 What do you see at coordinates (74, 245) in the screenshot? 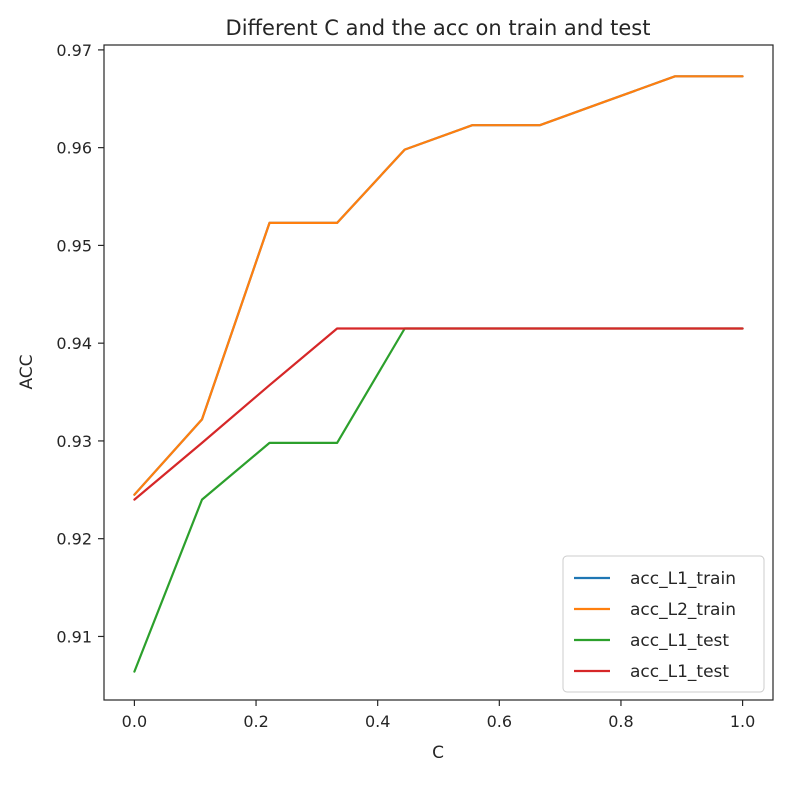
I see `y-tick-label: 0.95` at bounding box center [74, 245].